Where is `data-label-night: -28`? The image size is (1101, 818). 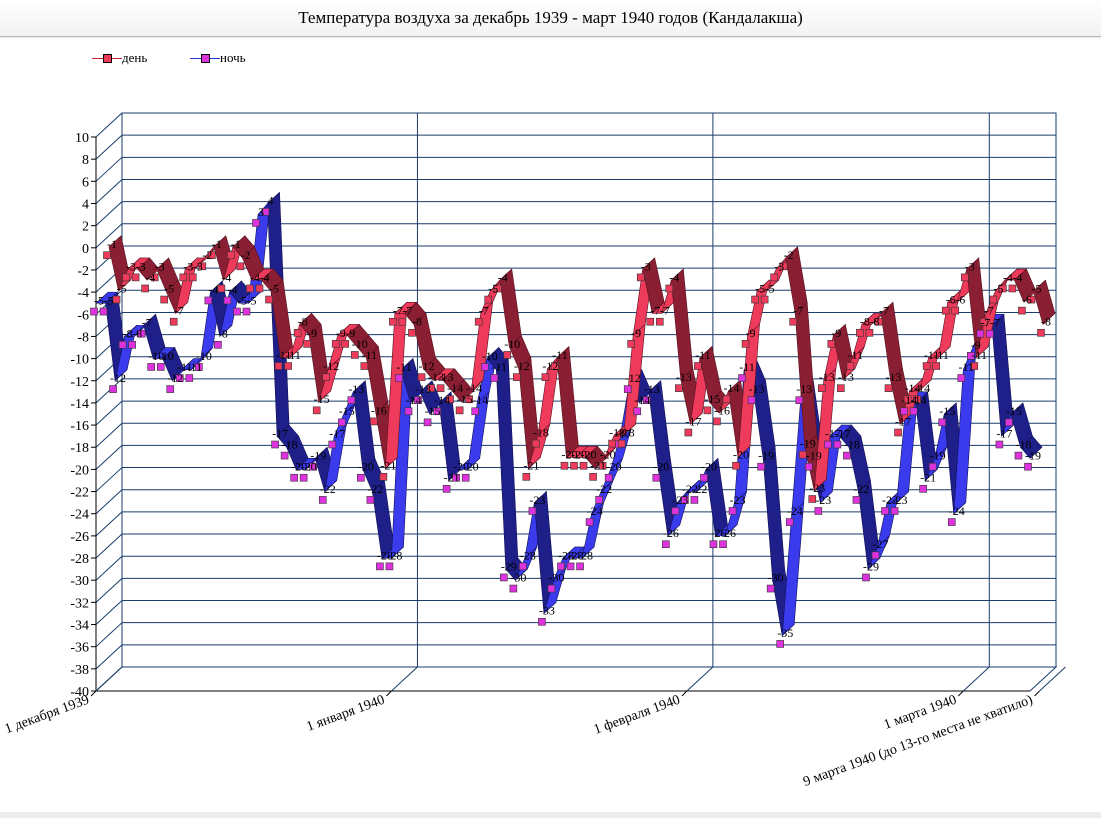 data-label-night: -28 is located at coordinates (566, 555).